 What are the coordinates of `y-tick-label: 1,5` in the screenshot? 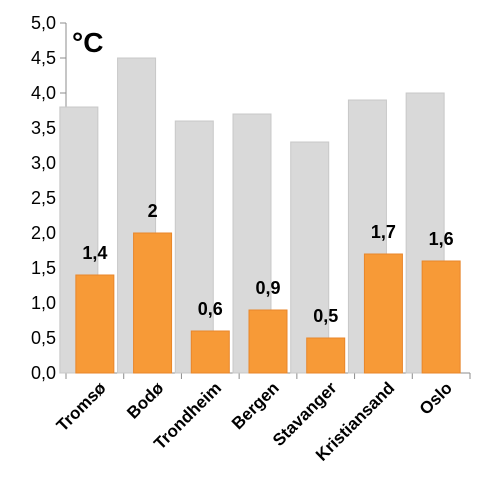 It's located at (43, 268).